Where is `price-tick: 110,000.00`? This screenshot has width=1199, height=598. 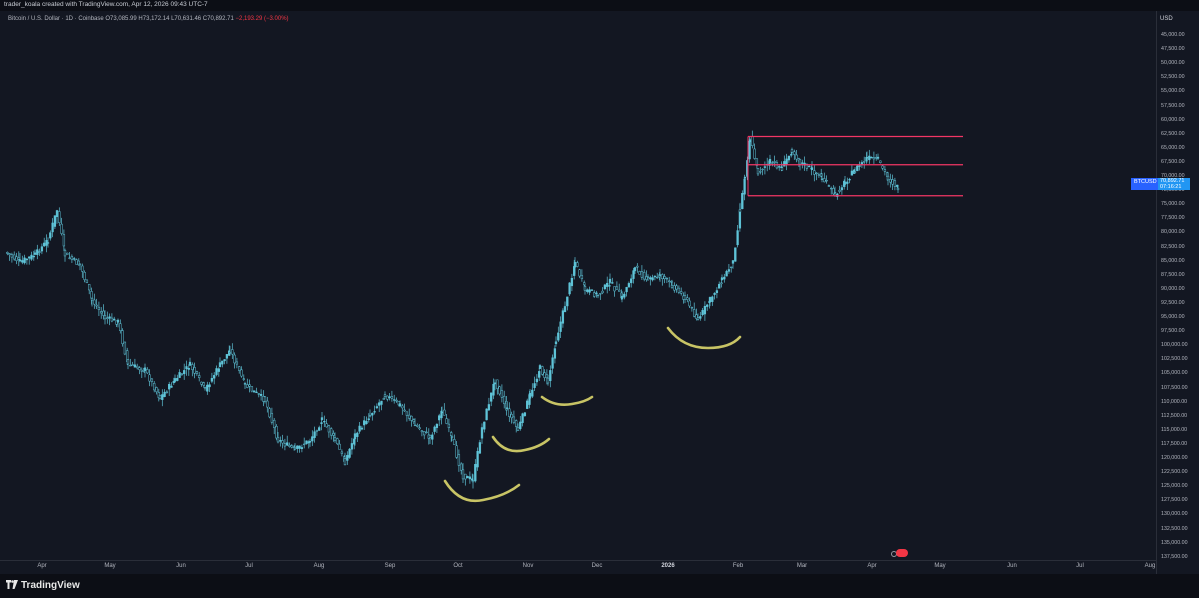
price-tick: 110,000.00 is located at coordinates (1174, 401).